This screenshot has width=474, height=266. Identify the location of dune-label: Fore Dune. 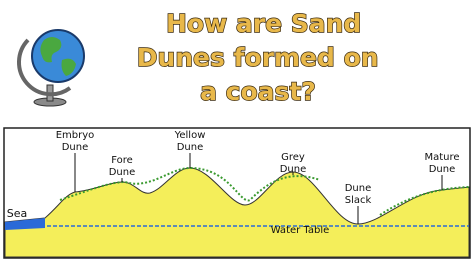
(122, 166).